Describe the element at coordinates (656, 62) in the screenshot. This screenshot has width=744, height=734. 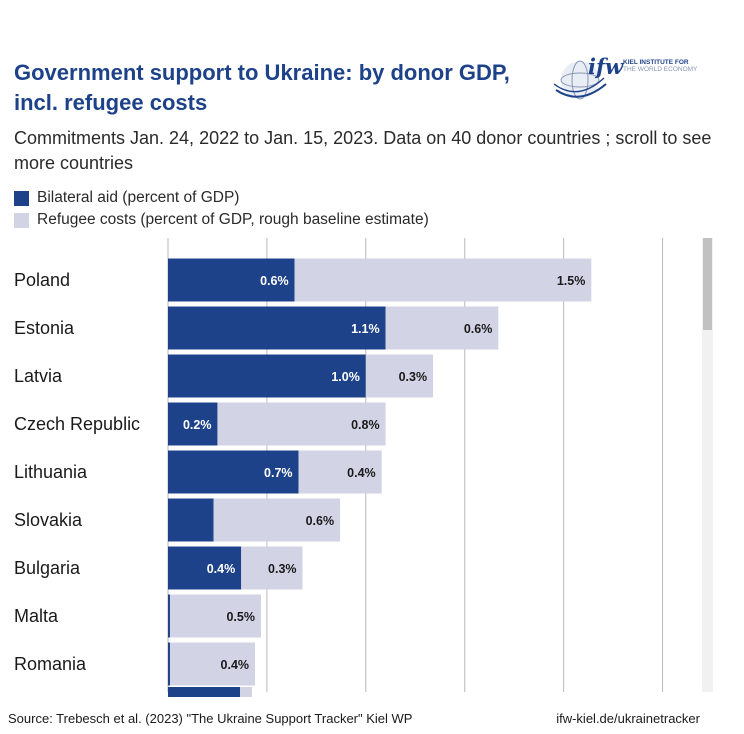
I see `logo-line1: KIEL INSTITUTE FOR` at that location.